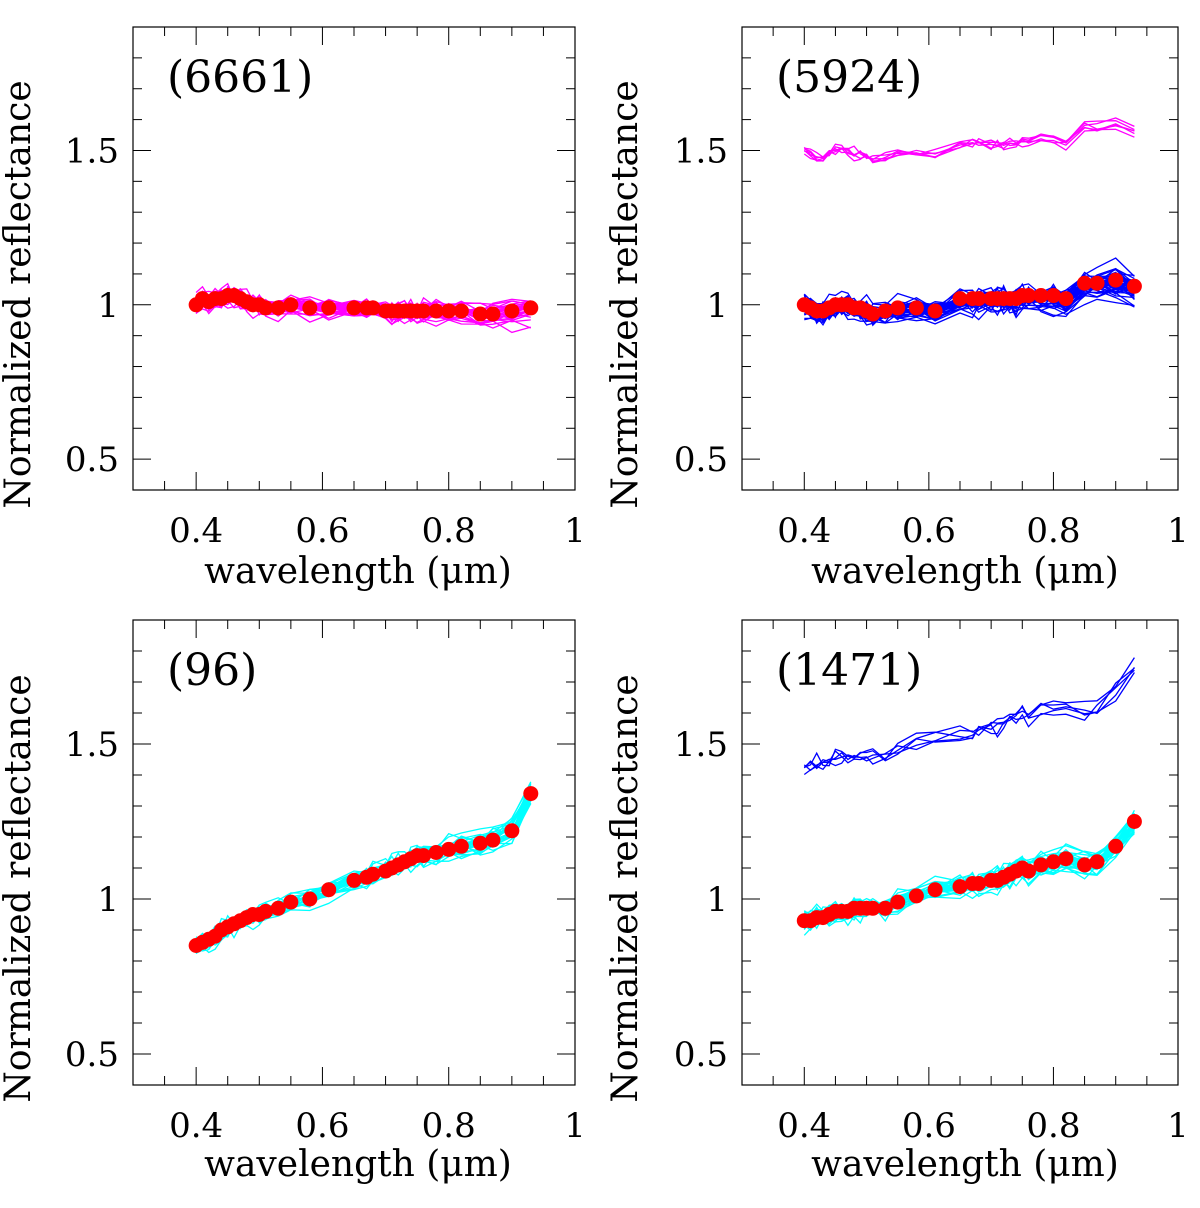 This screenshot has height=1208, width=1200. Describe the element at coordinates (969, 796) in the screenshot. I see `spectra-group` at that location.